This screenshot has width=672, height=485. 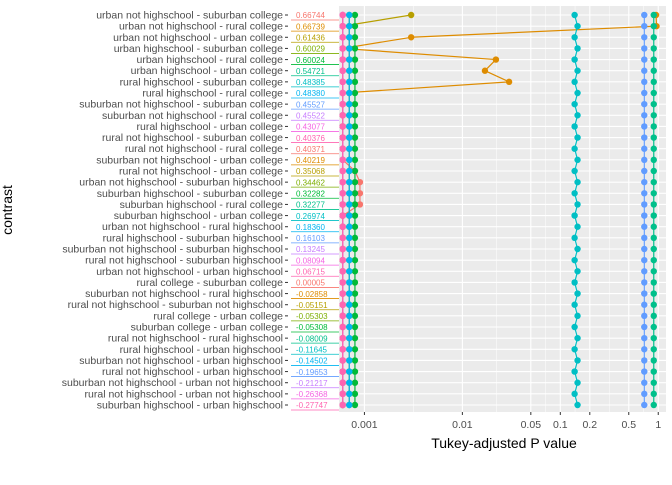 I want to click on estimate-label: 0.45527, so click(x=310, y=104).